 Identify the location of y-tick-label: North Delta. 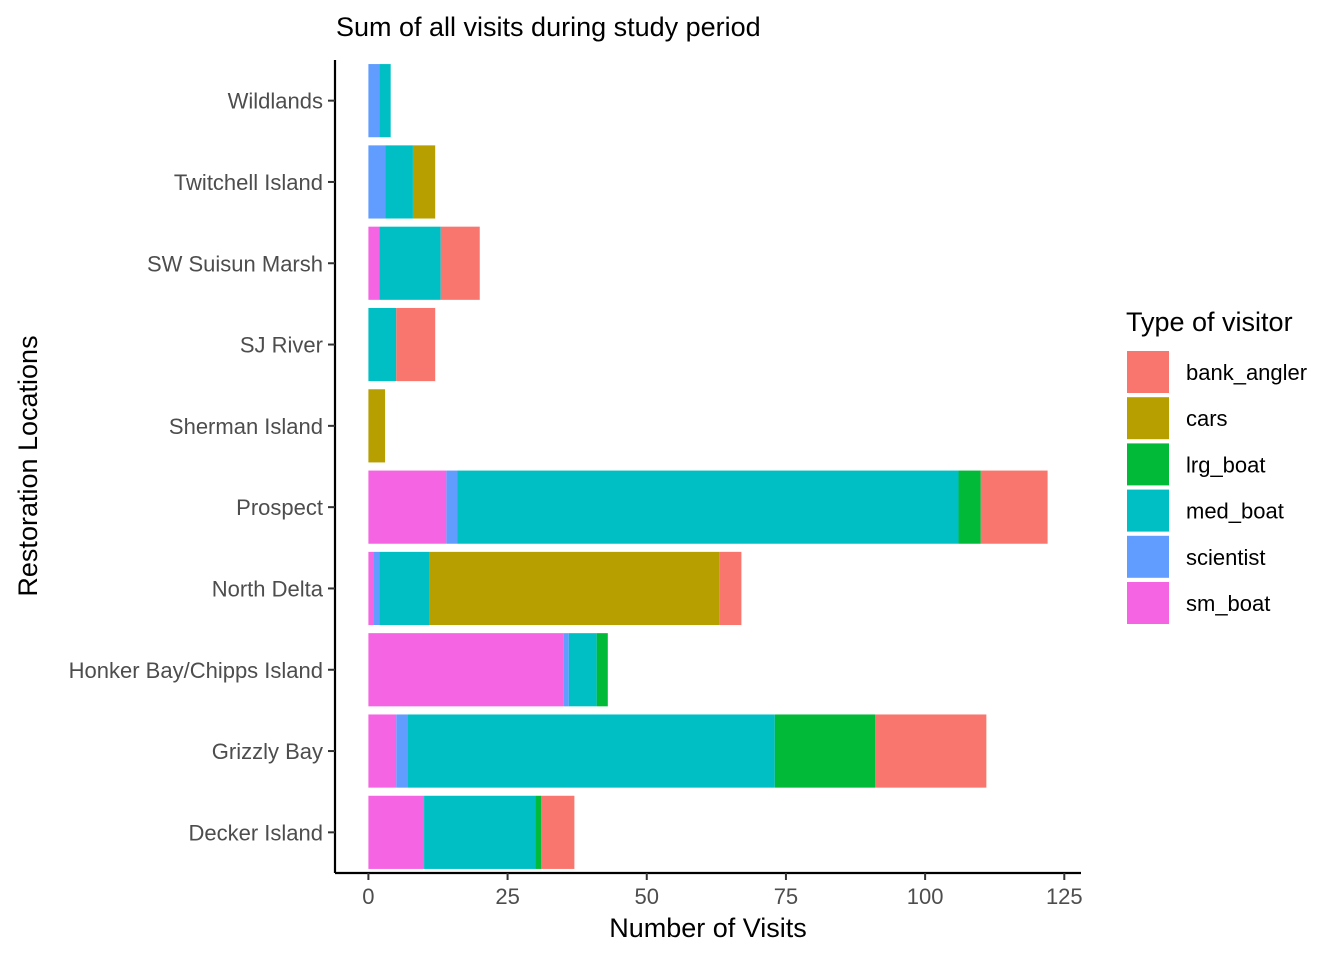
(268, 588).